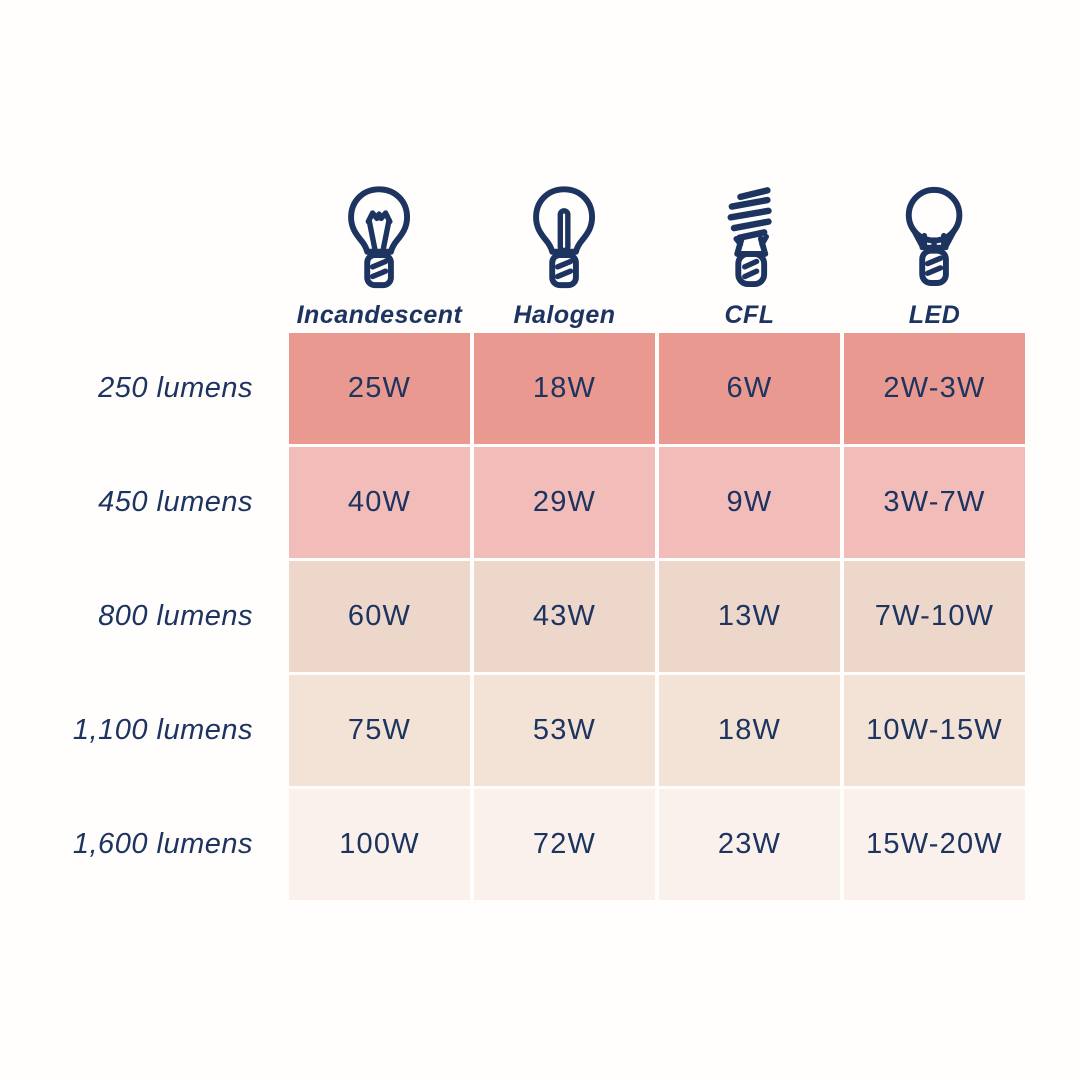 This screenshot has width=1080, height=1080. I want to click on column-header-cfl: CFL, so click(749, 249).